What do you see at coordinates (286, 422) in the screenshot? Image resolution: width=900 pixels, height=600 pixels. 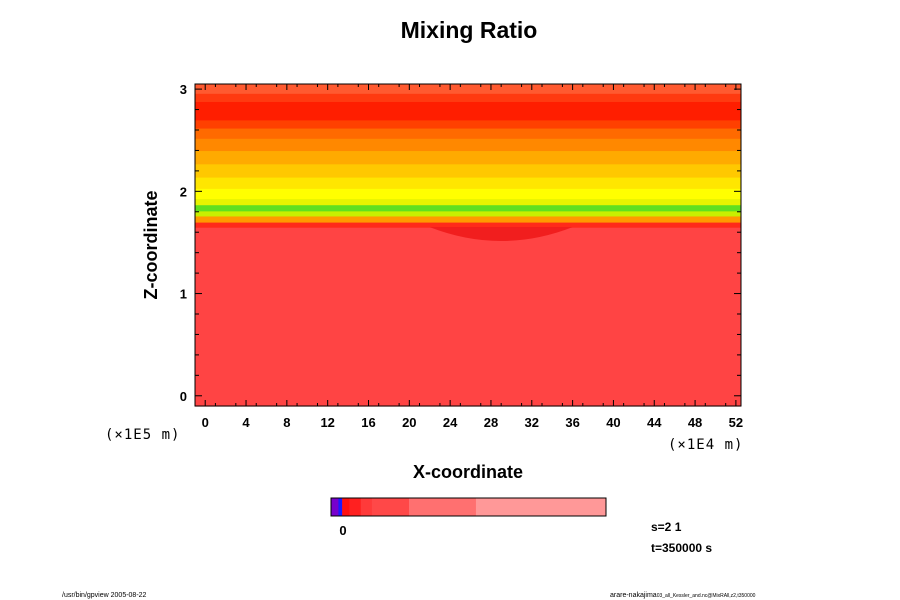 I see `x-tick-label-2: 8` at bounding box center [286, 422].